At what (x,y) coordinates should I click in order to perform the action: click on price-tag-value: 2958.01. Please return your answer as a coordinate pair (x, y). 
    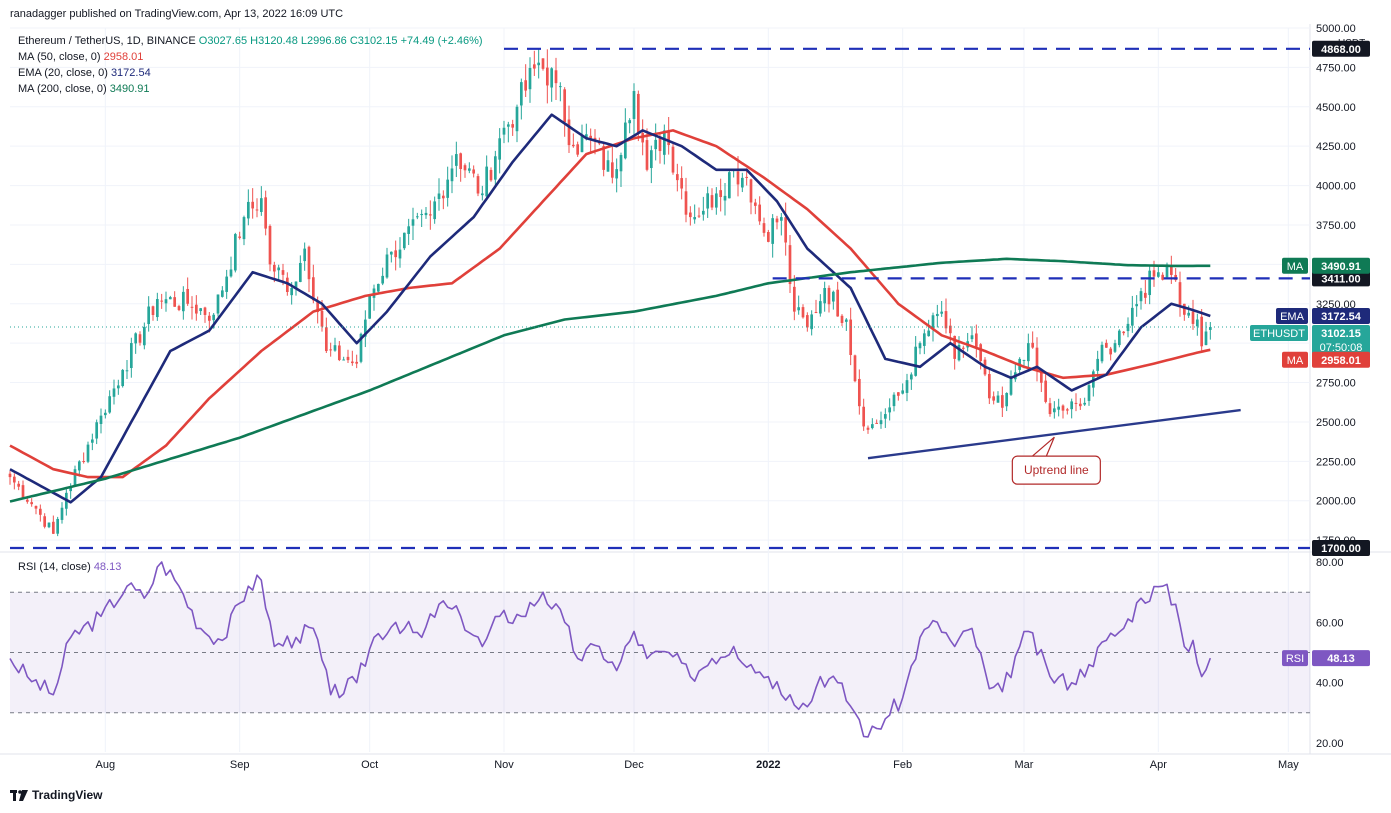
    Looking at the image, I should click on (1341, 361).